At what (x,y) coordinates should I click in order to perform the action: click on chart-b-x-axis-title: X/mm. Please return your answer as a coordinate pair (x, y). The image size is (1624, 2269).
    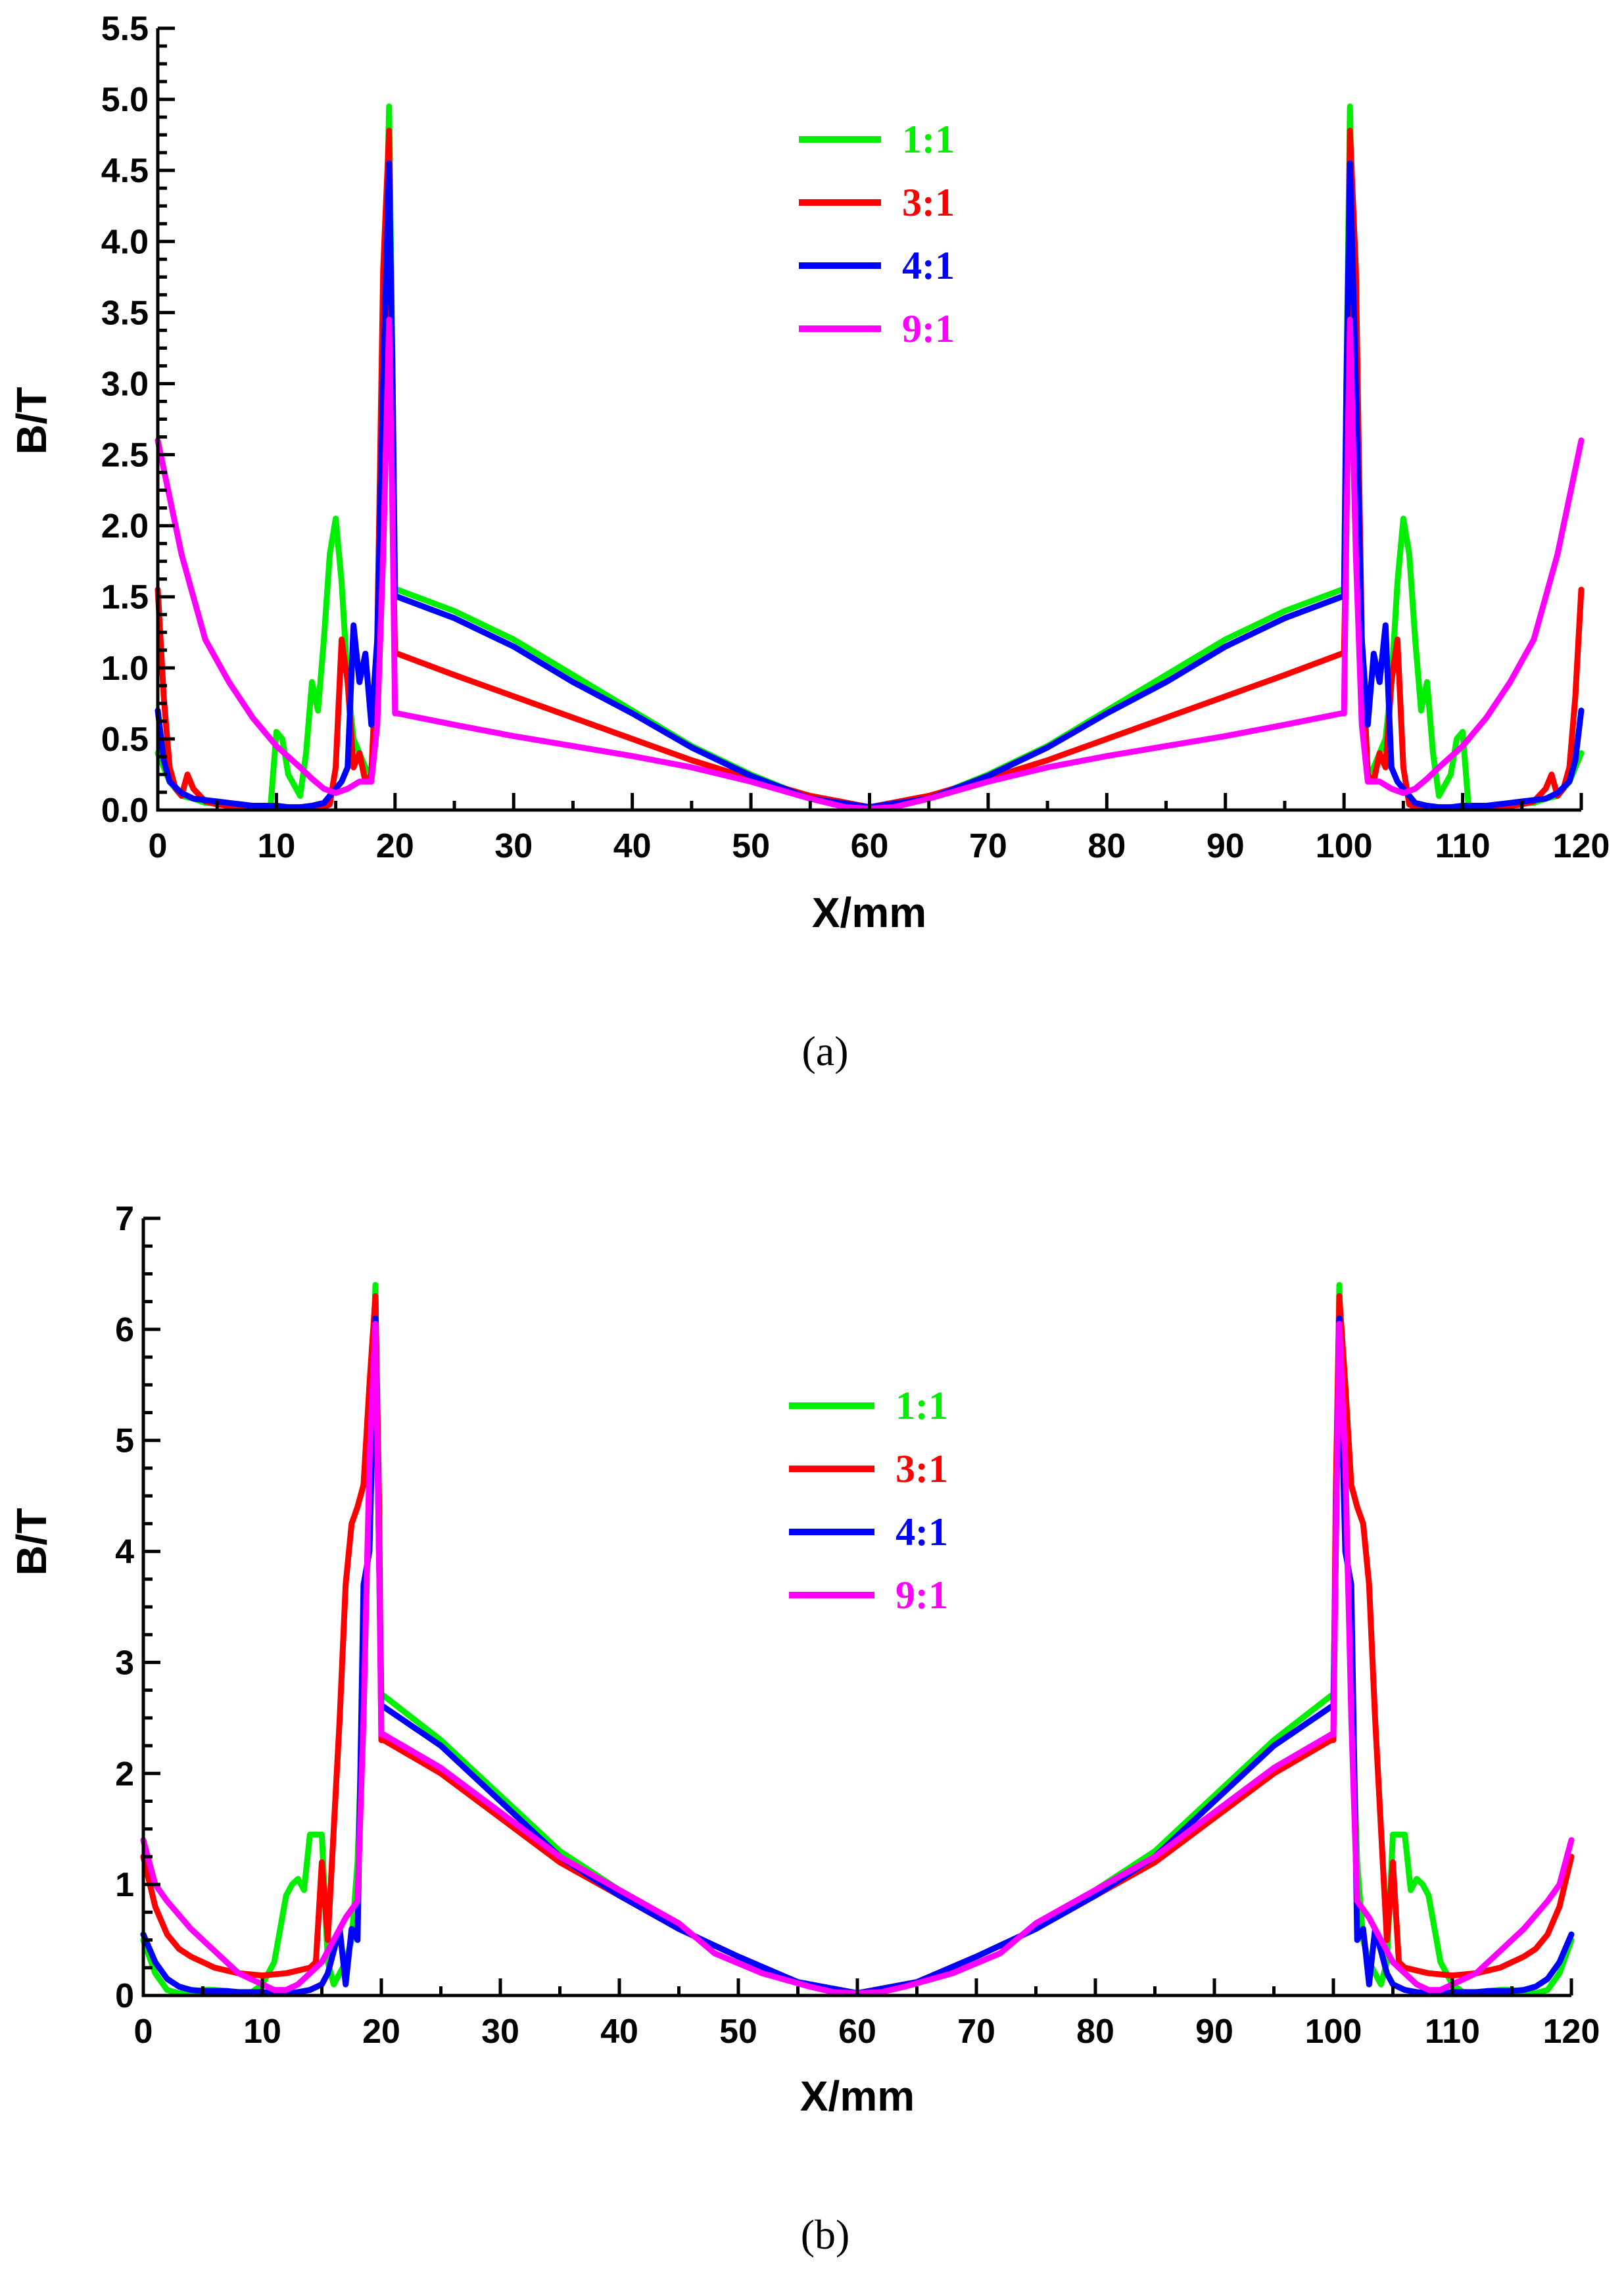
    Looking at the image, I should click on (857, 2096).